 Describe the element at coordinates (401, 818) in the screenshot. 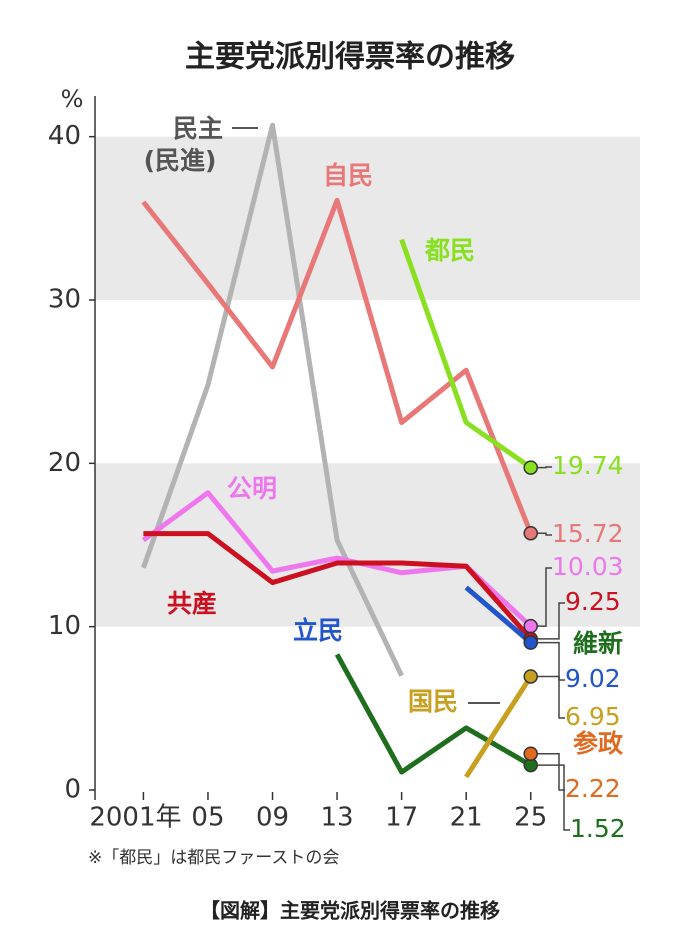

I see `x-tick-label: 17` at that location.